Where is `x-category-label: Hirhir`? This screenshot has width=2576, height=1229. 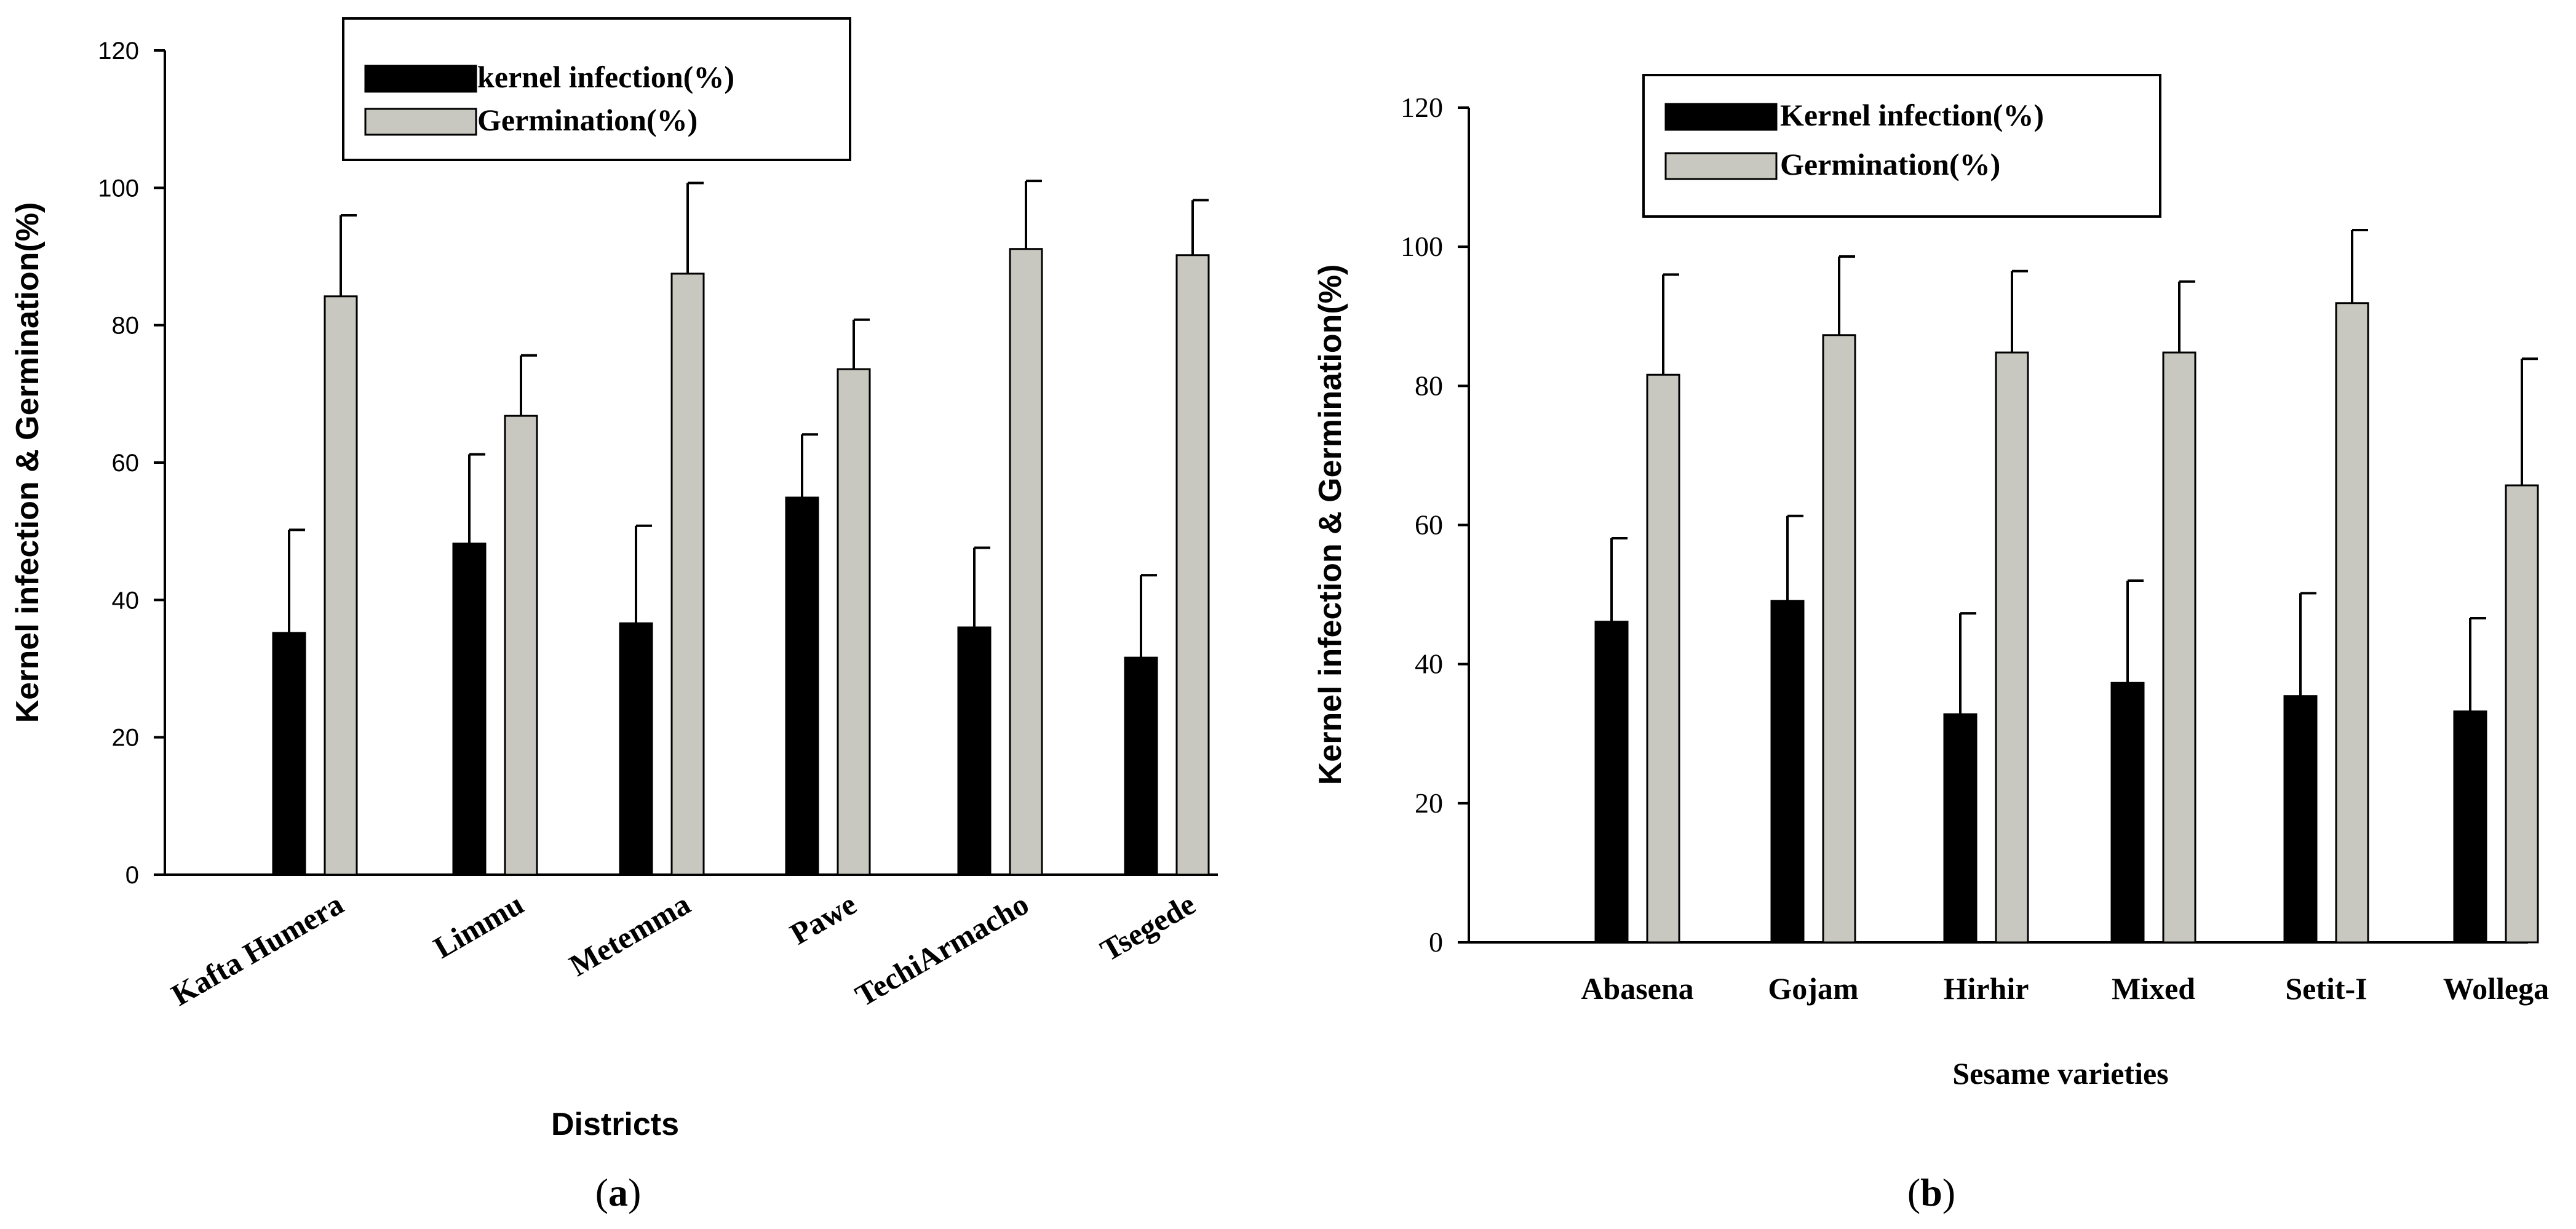
x-category-label: Hirhir is located at coordinates (1986, 988).